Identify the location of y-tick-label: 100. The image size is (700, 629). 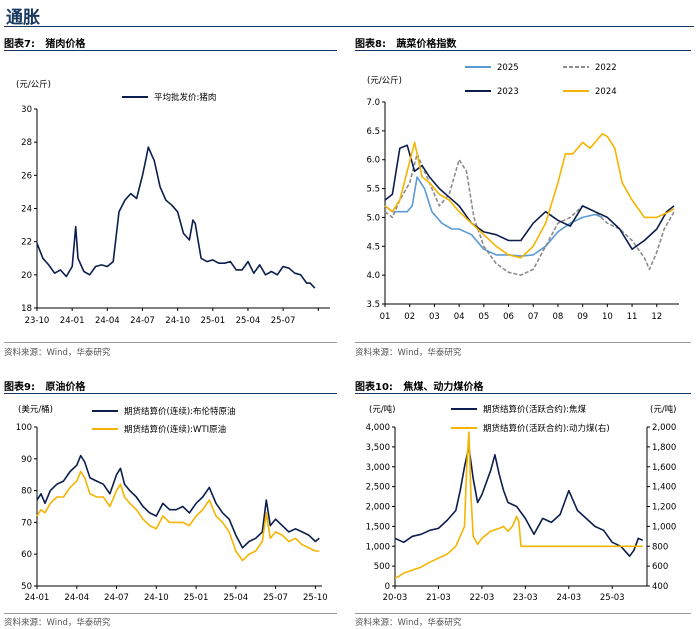
(24, 428).